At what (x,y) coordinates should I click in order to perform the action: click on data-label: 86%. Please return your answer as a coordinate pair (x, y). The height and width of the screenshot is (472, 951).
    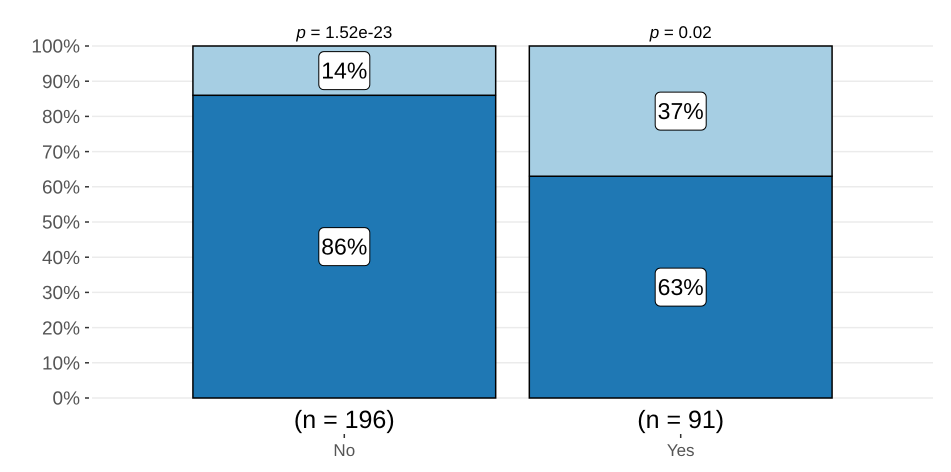
    Looking at the image, I should click on (344, 247).